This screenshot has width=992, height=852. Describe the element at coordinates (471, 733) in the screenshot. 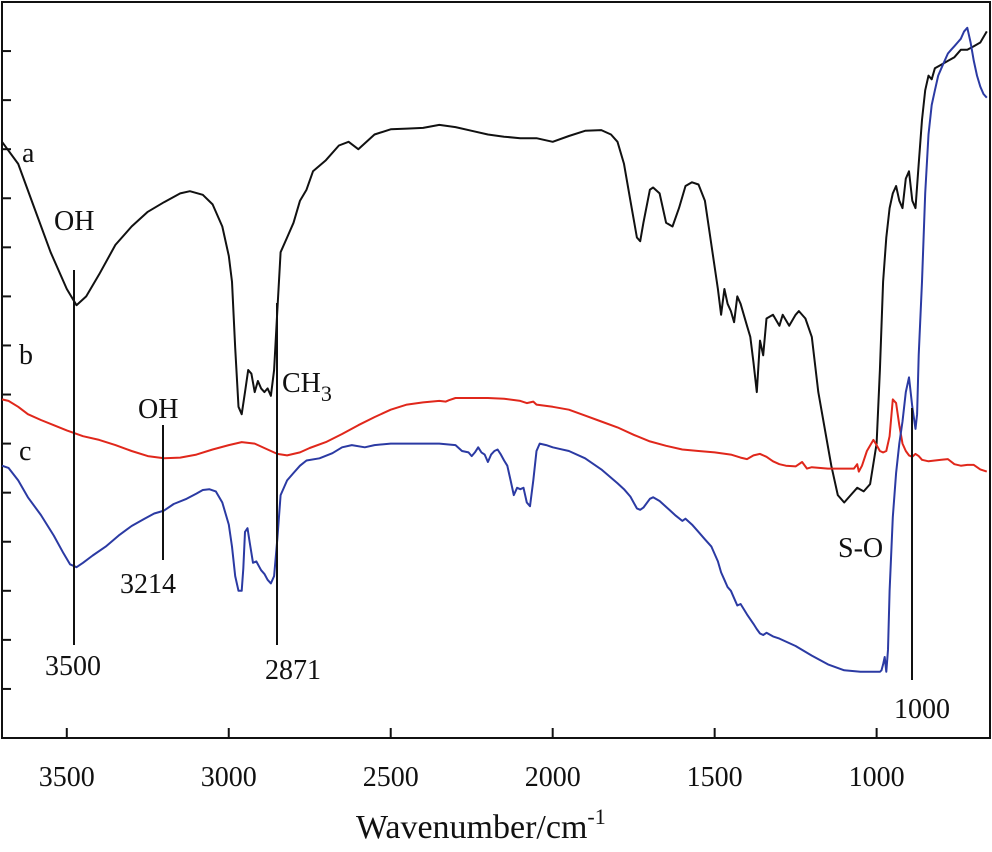

I see `x-axis-ticks` at that location.